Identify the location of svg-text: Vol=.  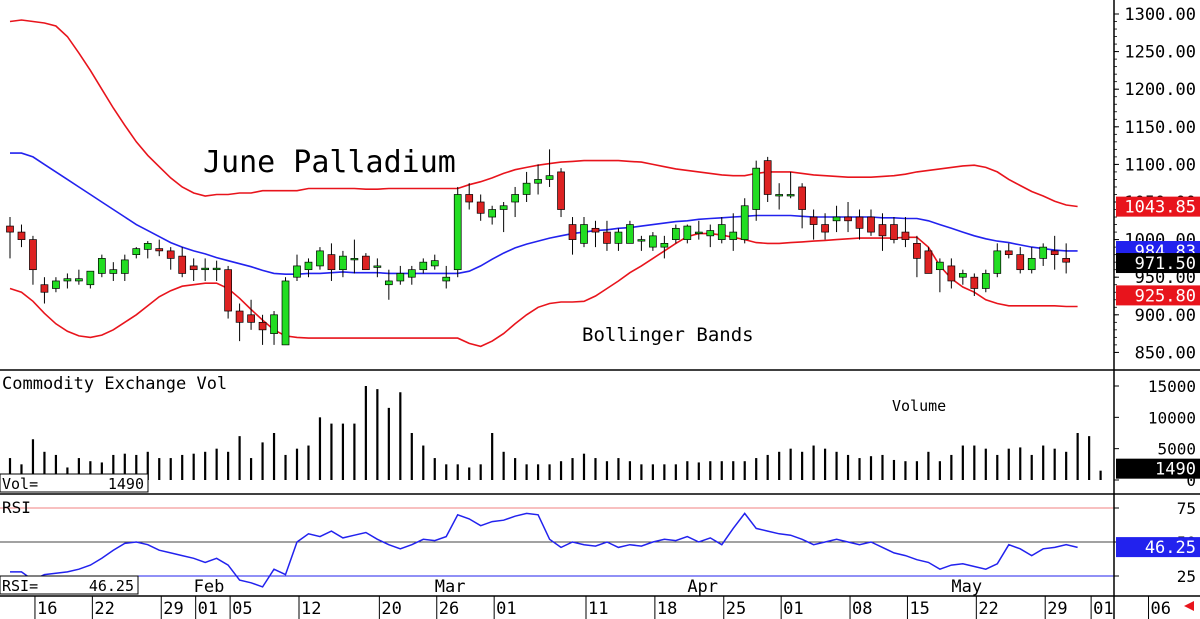
(20, 484).